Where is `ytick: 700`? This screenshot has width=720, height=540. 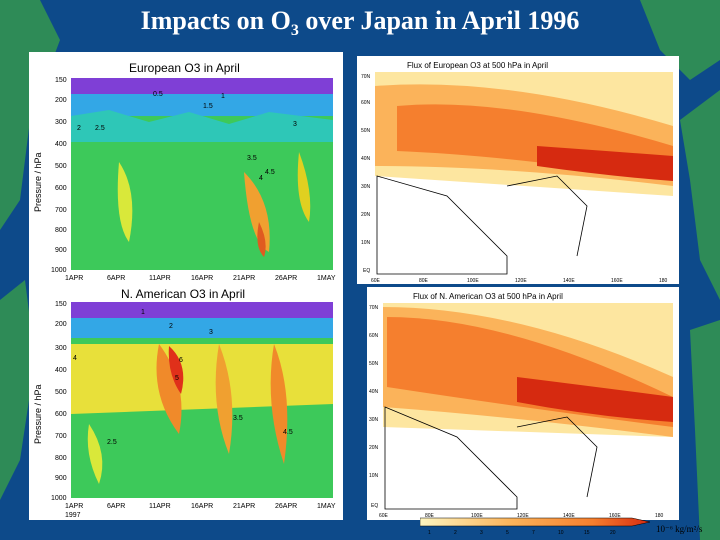
ytick: 700 is located at coordinates (61, 436).